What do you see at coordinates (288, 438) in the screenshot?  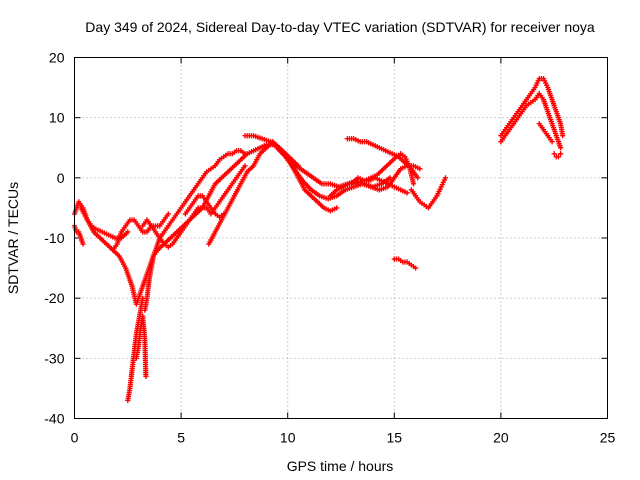 I see `x-tick-label: 10` at bounding box center [288, 438].